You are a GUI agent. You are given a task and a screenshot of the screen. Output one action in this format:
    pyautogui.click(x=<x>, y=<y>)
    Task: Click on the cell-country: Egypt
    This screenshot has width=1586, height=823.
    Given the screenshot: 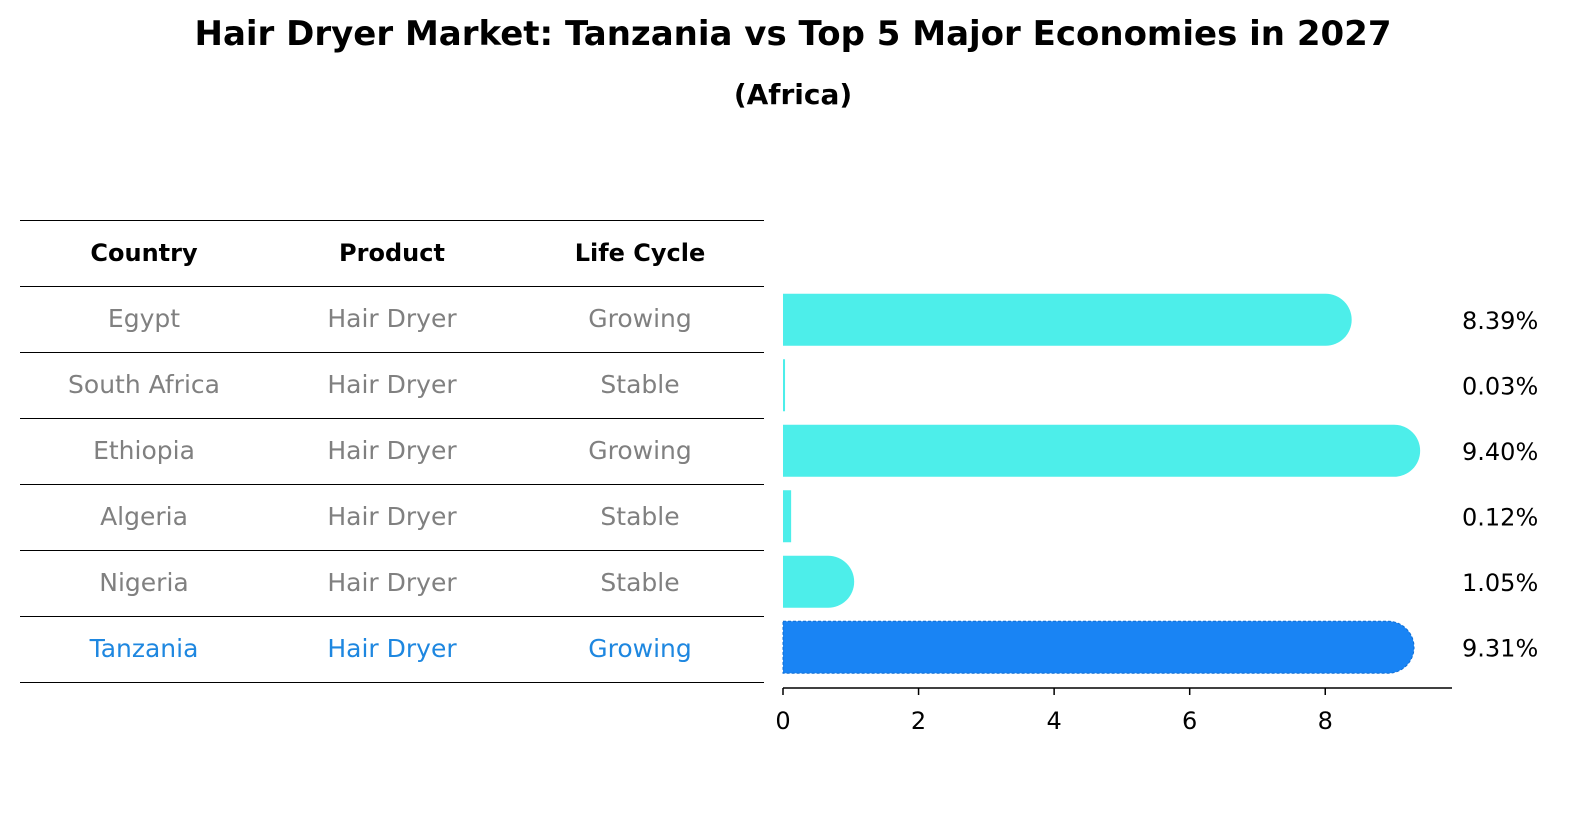 What is the action you would take?
    pyautogui.click(x=144, y=318)
    